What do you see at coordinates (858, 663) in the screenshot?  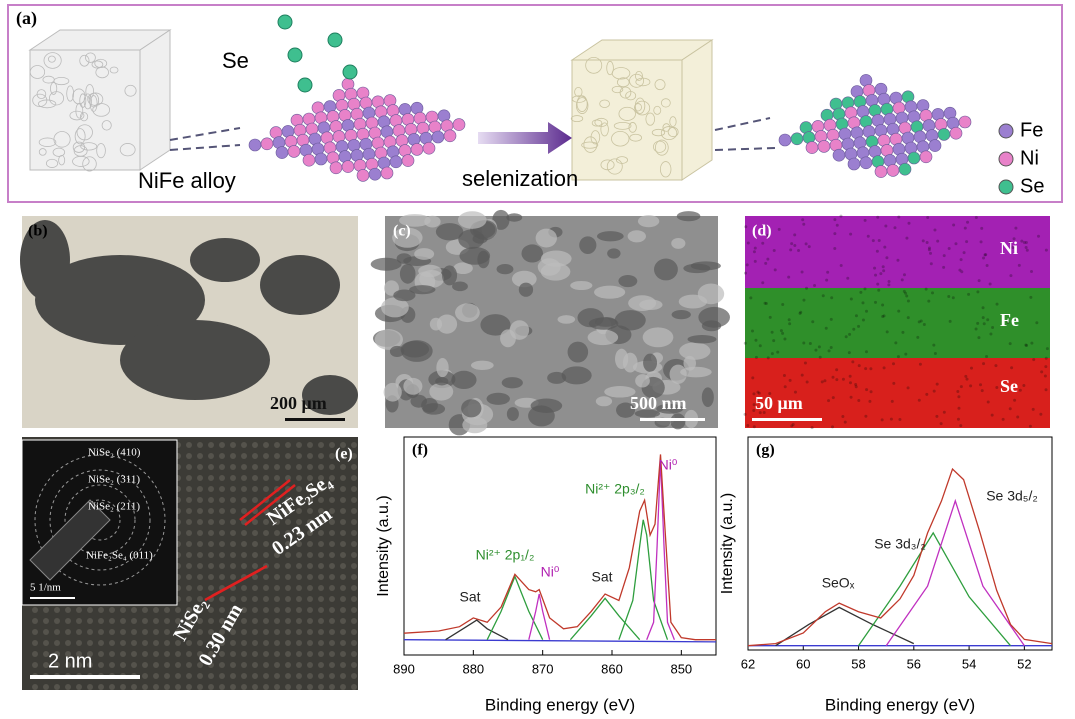 I see `x-tick-label: 58` at bounding box center [858, 663].